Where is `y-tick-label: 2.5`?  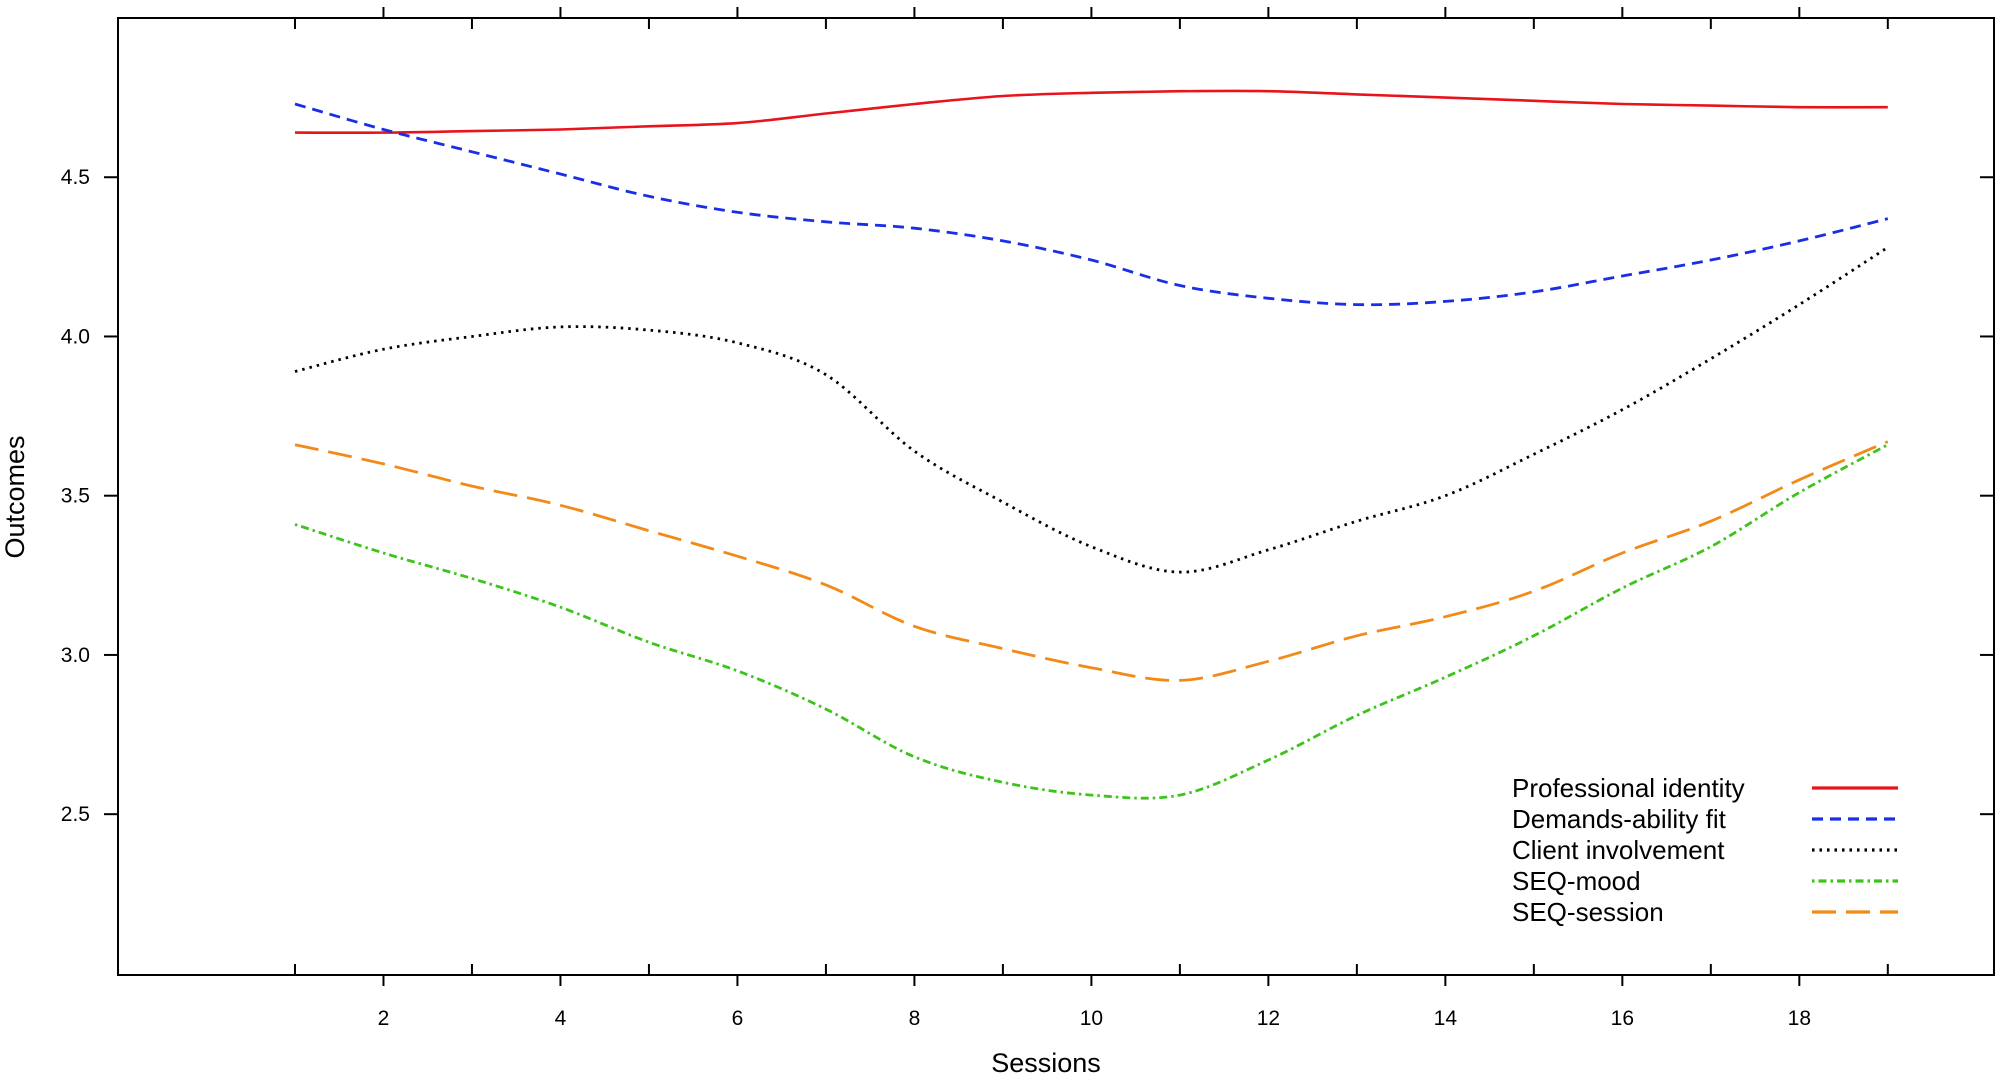
y-tick-label: 2.5 is located at coordinates (75, 814).